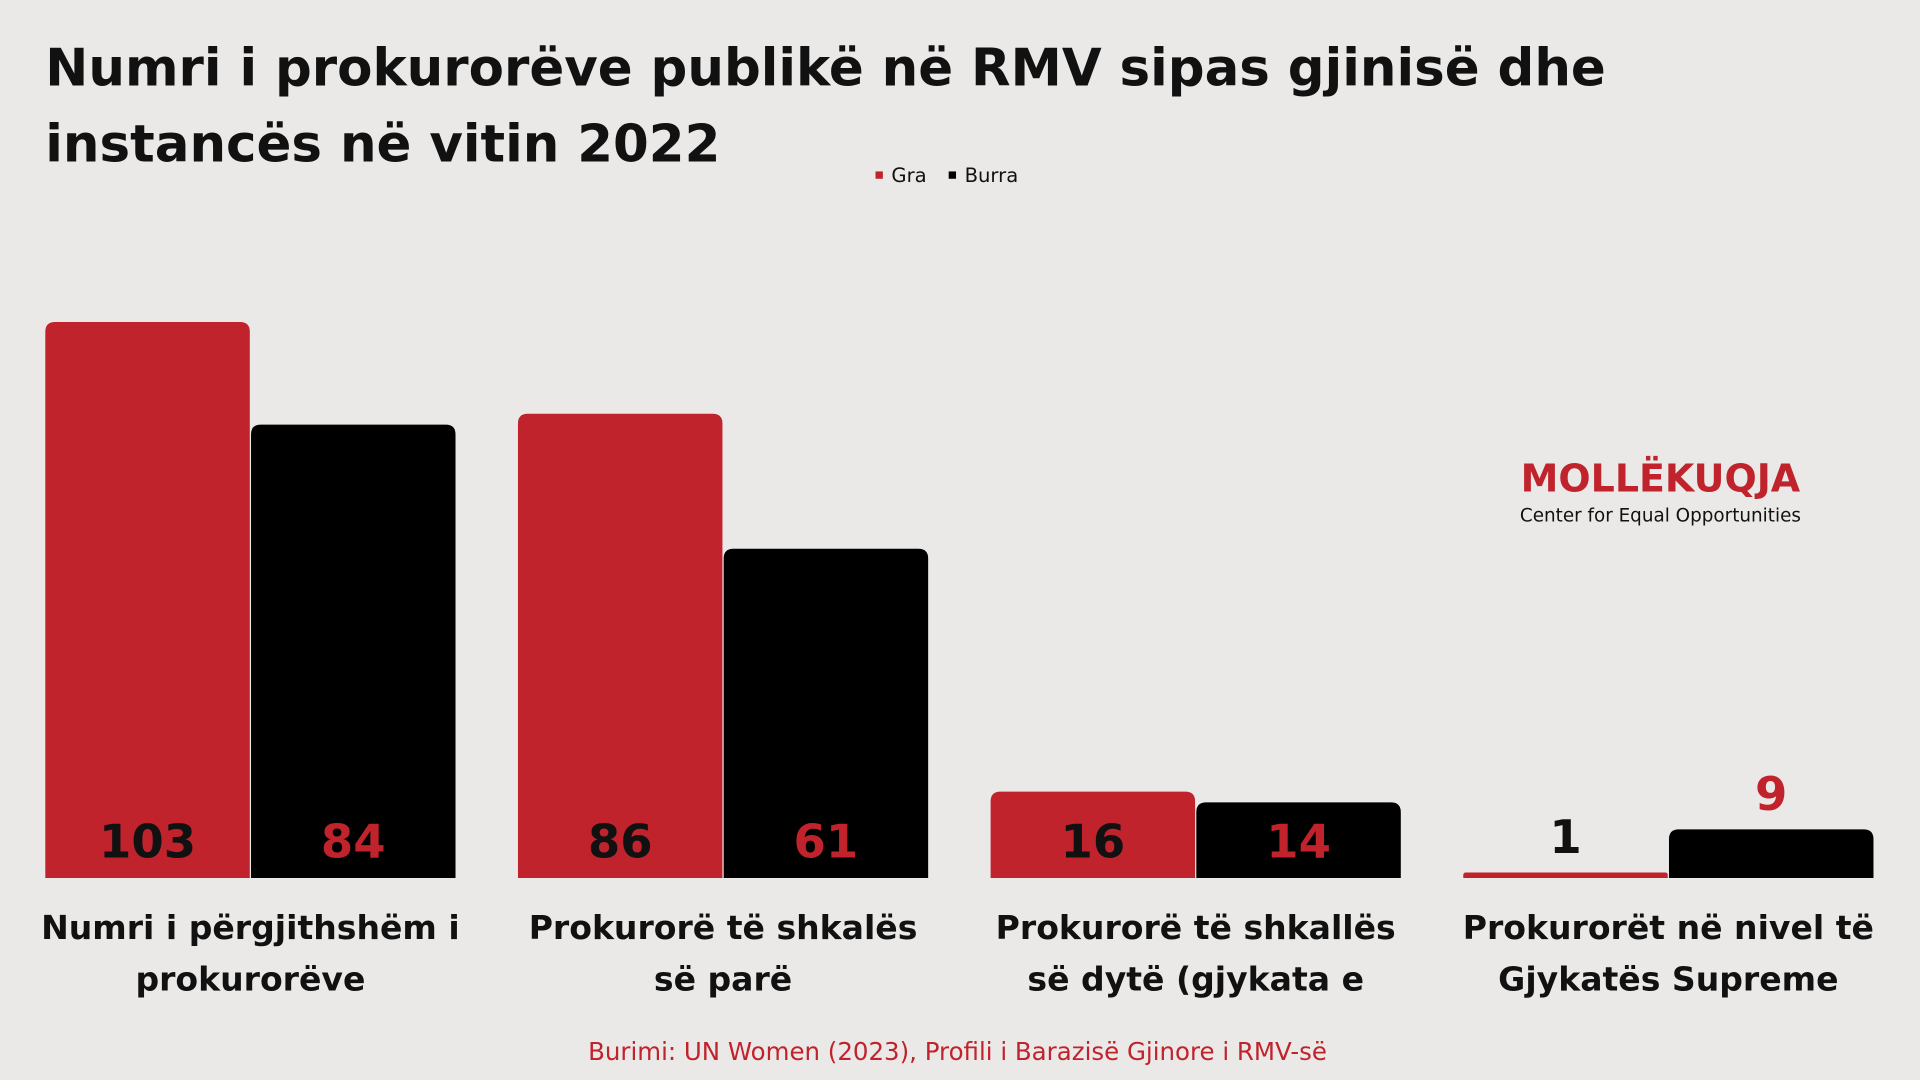  What do you see at coordinates (1660, 516) in the screenshot?
I see `logo-tagline: Center for Equal Opportunities` at bounding box center [1660, 516].